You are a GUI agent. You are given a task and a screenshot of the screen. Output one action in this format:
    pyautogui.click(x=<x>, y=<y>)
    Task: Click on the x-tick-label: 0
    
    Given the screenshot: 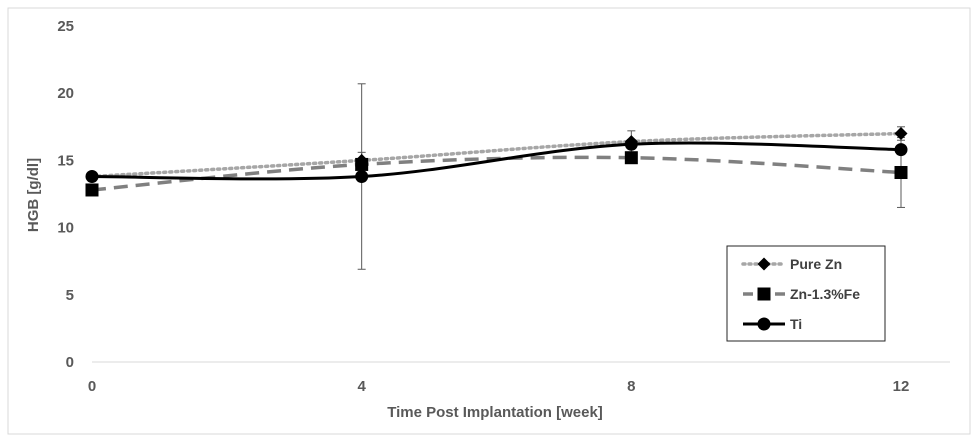 What is the action you would take?
    pyautogui.click(x=92, y=386)
    